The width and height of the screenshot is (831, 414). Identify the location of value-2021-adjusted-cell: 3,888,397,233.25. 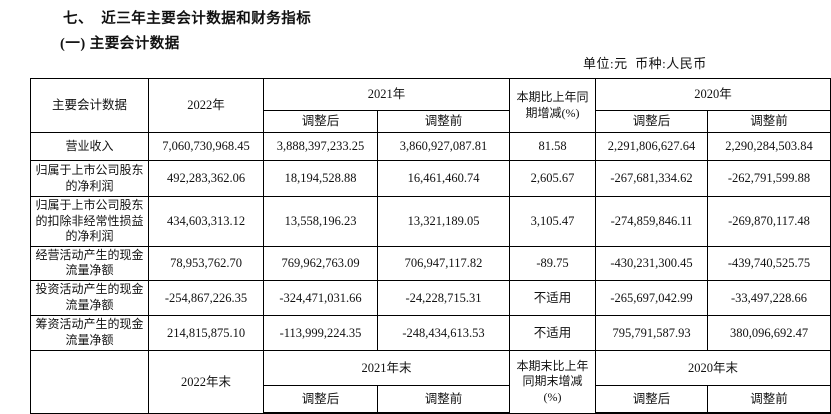
(320, 146).